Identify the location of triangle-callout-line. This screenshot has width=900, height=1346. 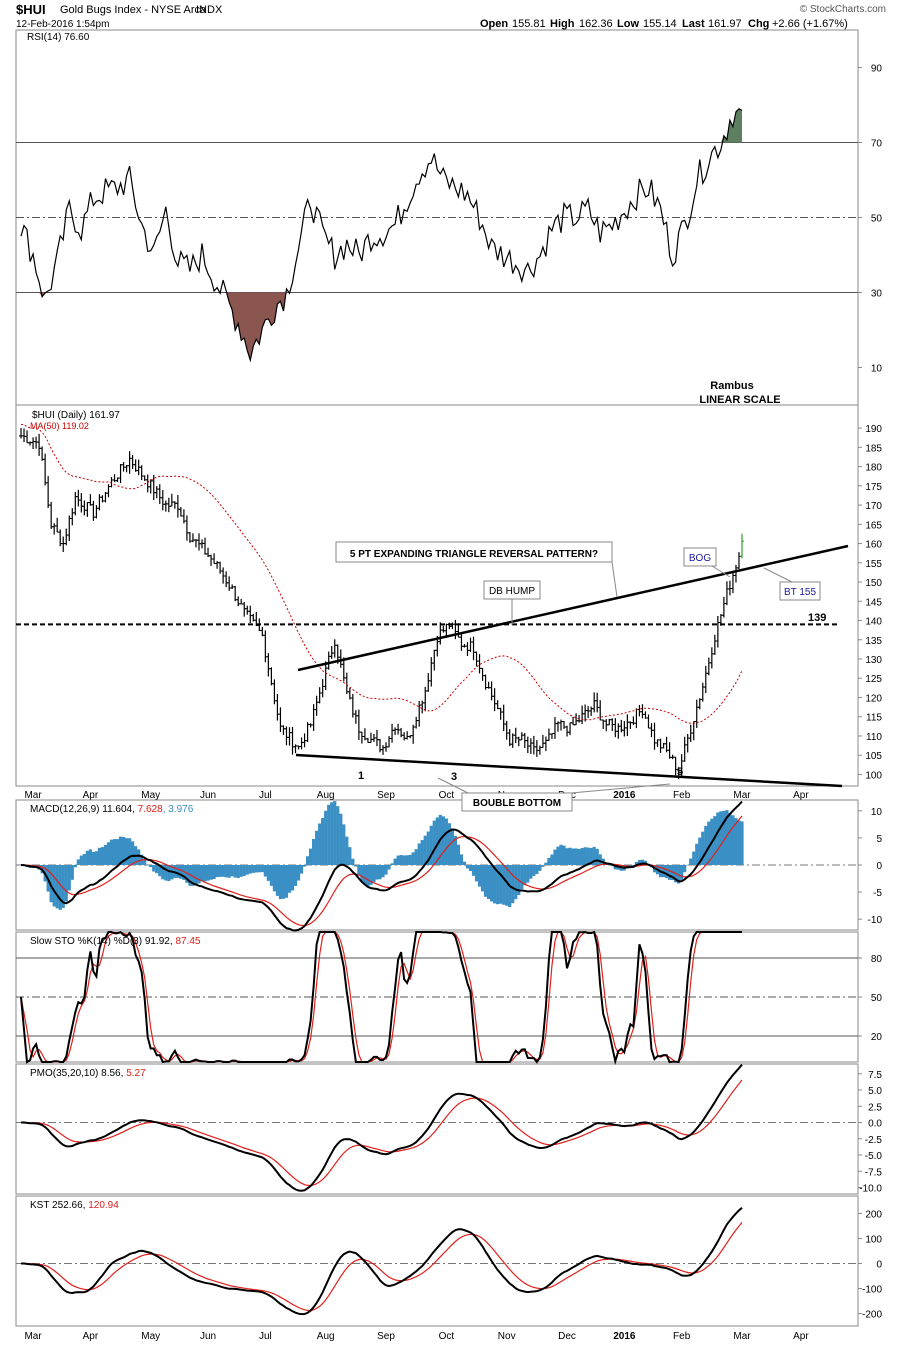
(614, 579).